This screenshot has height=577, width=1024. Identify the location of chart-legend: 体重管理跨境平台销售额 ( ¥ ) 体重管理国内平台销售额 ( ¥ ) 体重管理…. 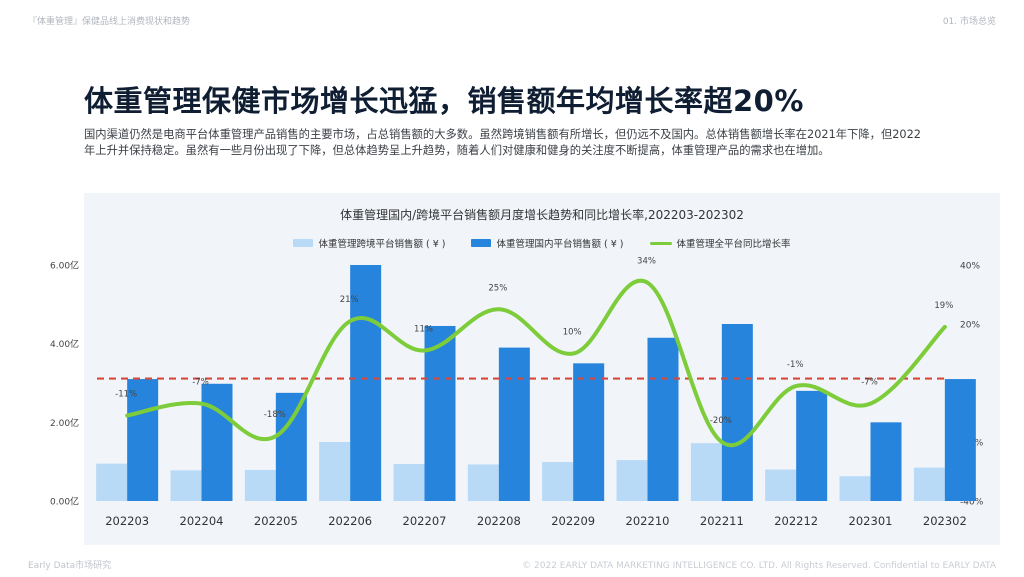
(542, 243).